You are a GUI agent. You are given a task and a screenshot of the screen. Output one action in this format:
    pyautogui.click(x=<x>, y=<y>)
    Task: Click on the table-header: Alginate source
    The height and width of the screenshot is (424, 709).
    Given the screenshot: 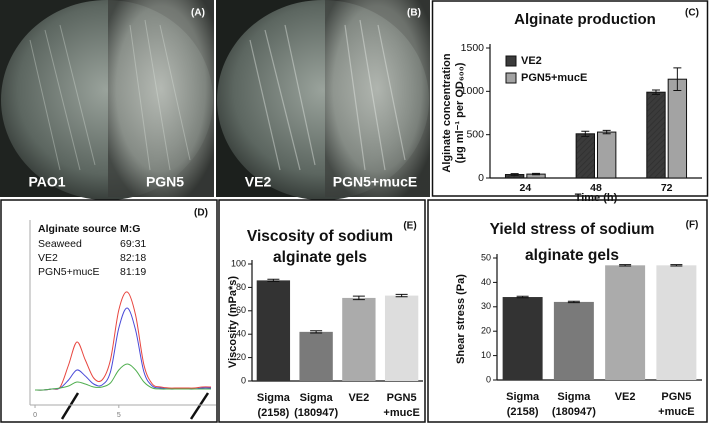 What is the action you would take?
    pyautogui.click(x=77, y=229)
    